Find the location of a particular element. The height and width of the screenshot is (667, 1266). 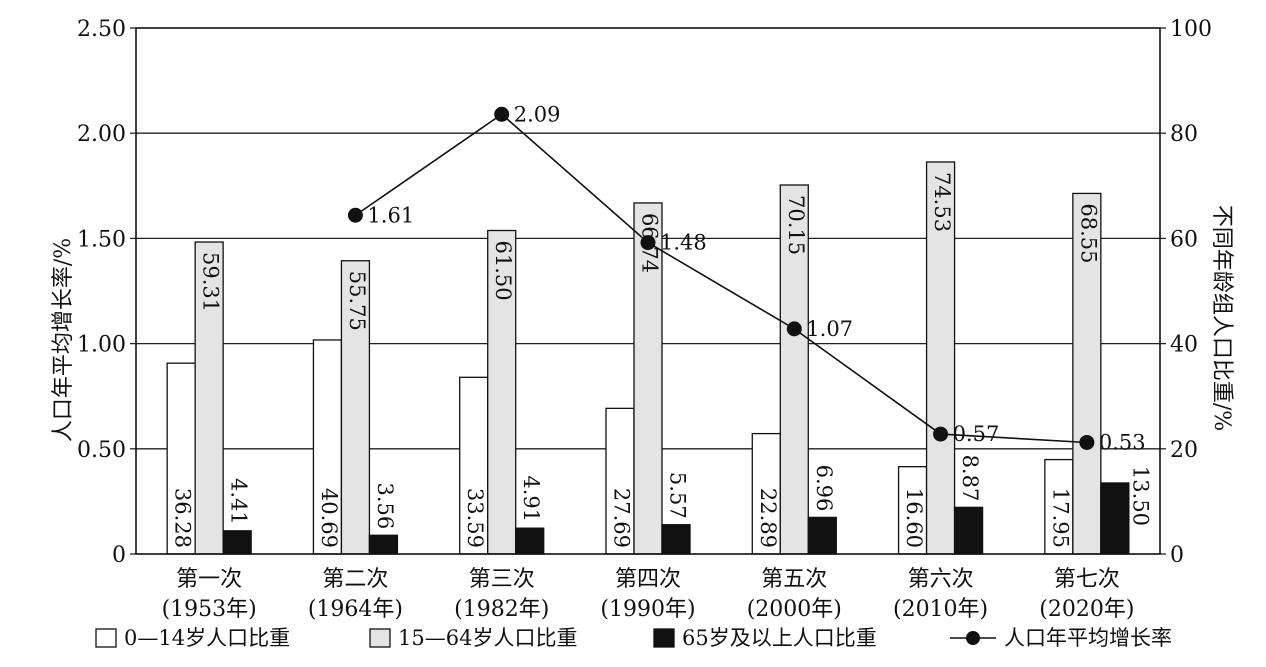

bar-value-label: 27.69 is located at coordinates (622, 518).